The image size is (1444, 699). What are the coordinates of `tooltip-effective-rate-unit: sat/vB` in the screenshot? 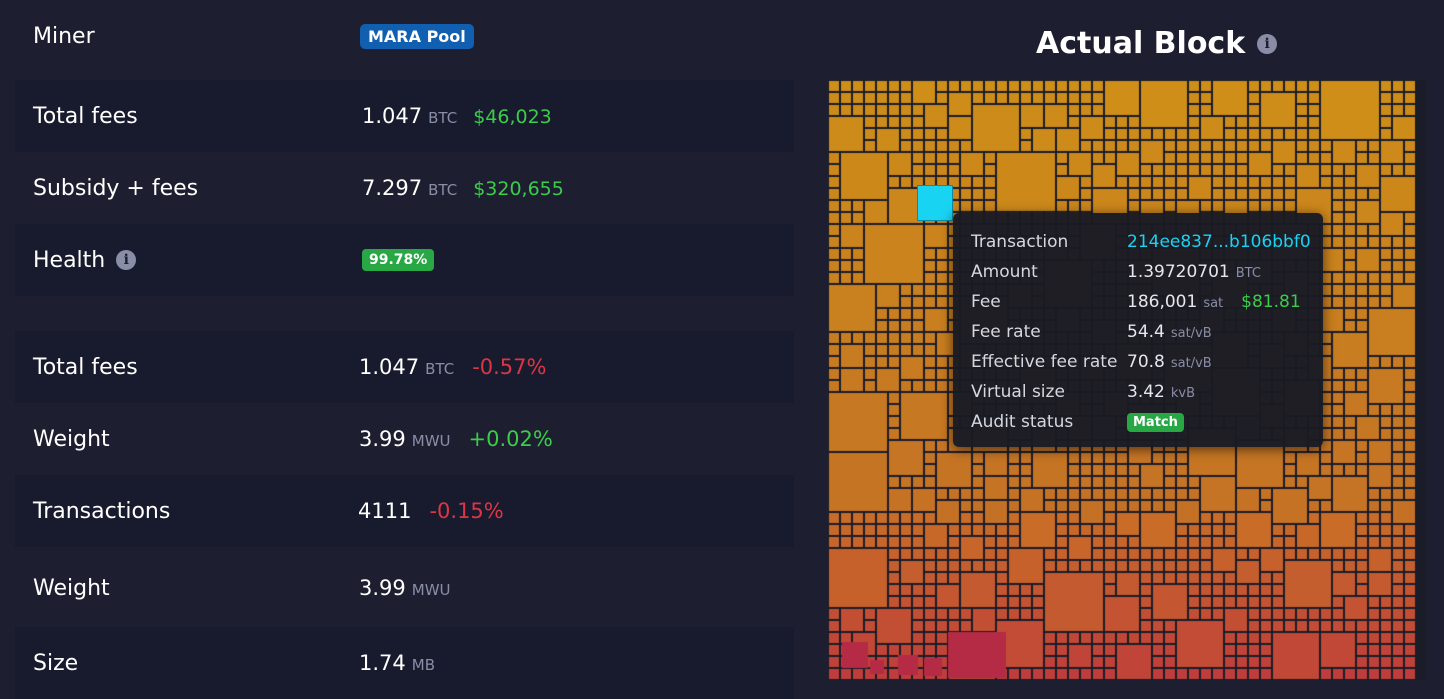 It's located at (1191, 363).